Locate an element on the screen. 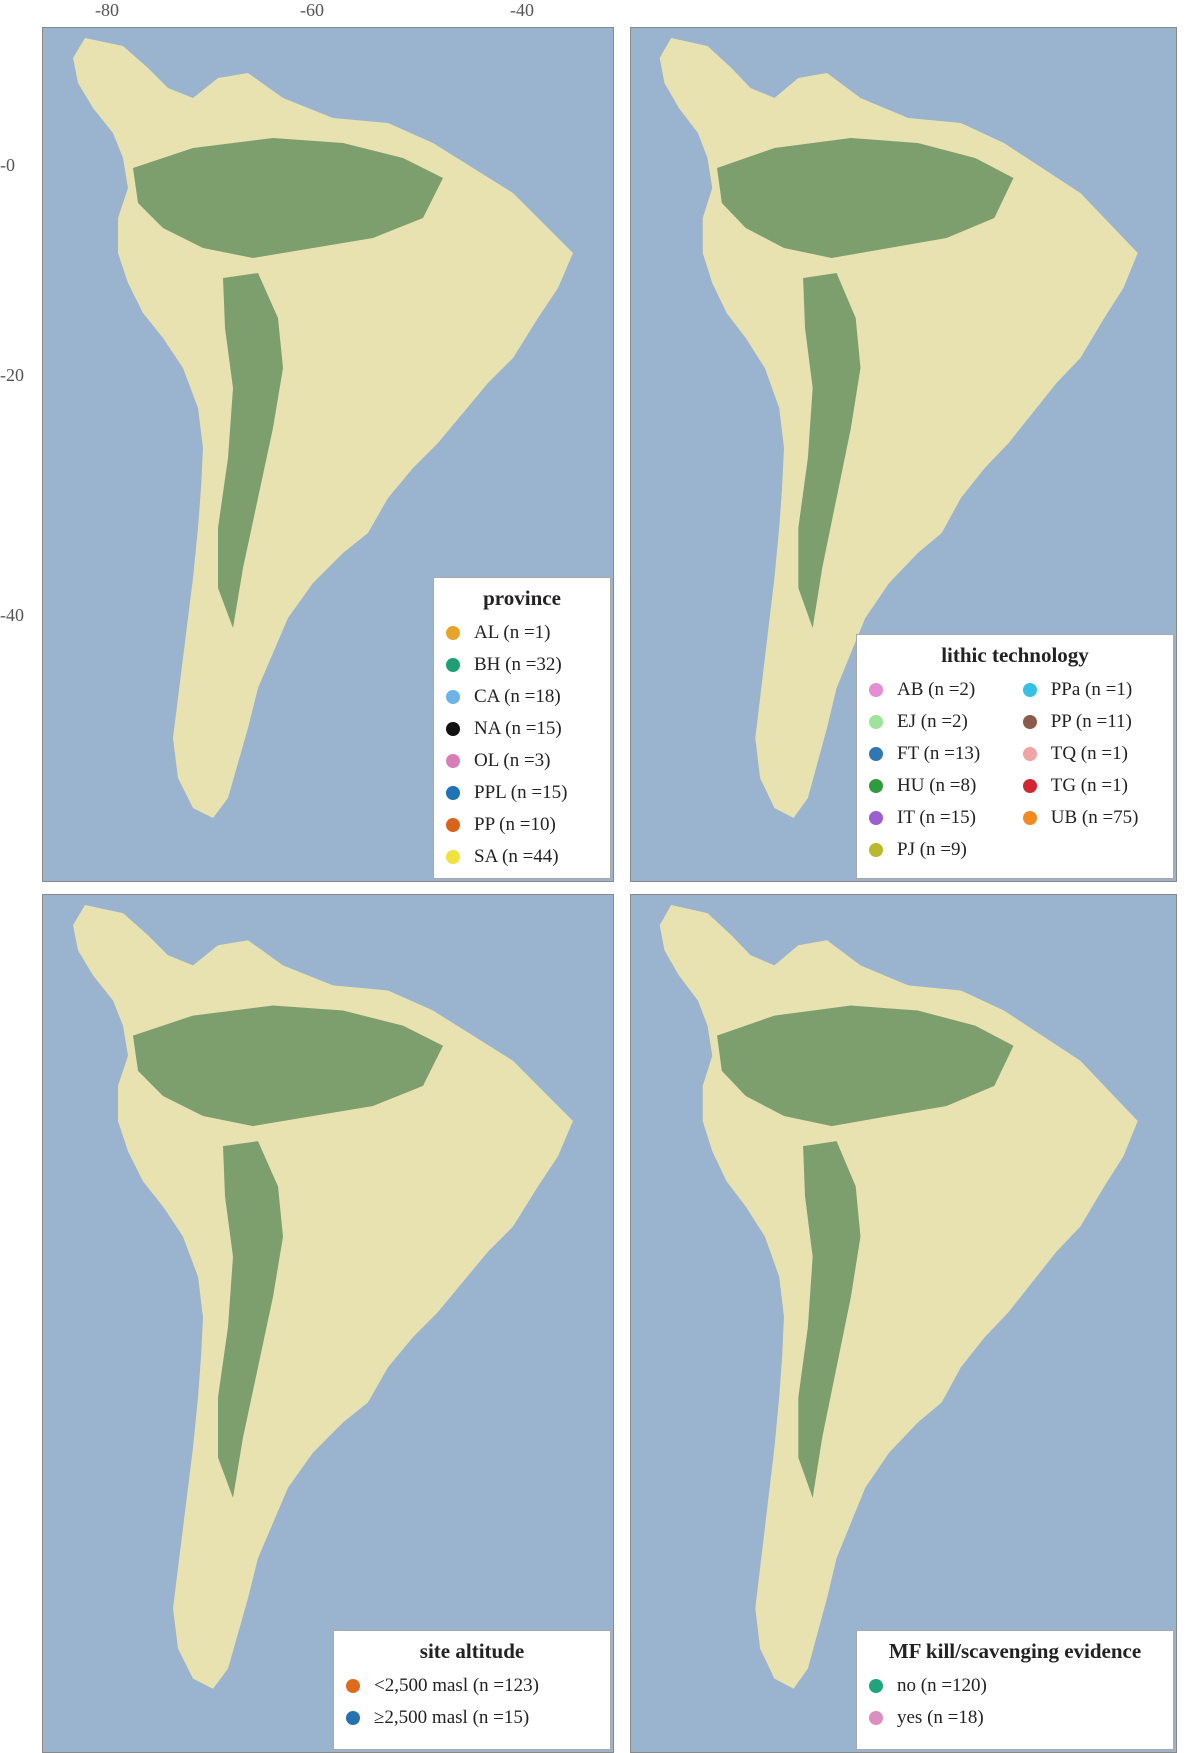 Image resolution: width=1200 pixels, height=1753 pixels. x-tick-label: -60 is located at coordinates (312, 10).